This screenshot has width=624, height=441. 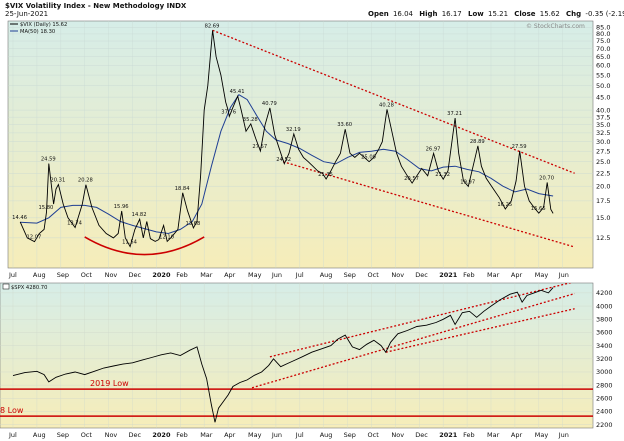 What do you see at coordinates (293, 130) in the screenshot?
I see `vix-data-label: 32.19` at bounding box center [293, 130].